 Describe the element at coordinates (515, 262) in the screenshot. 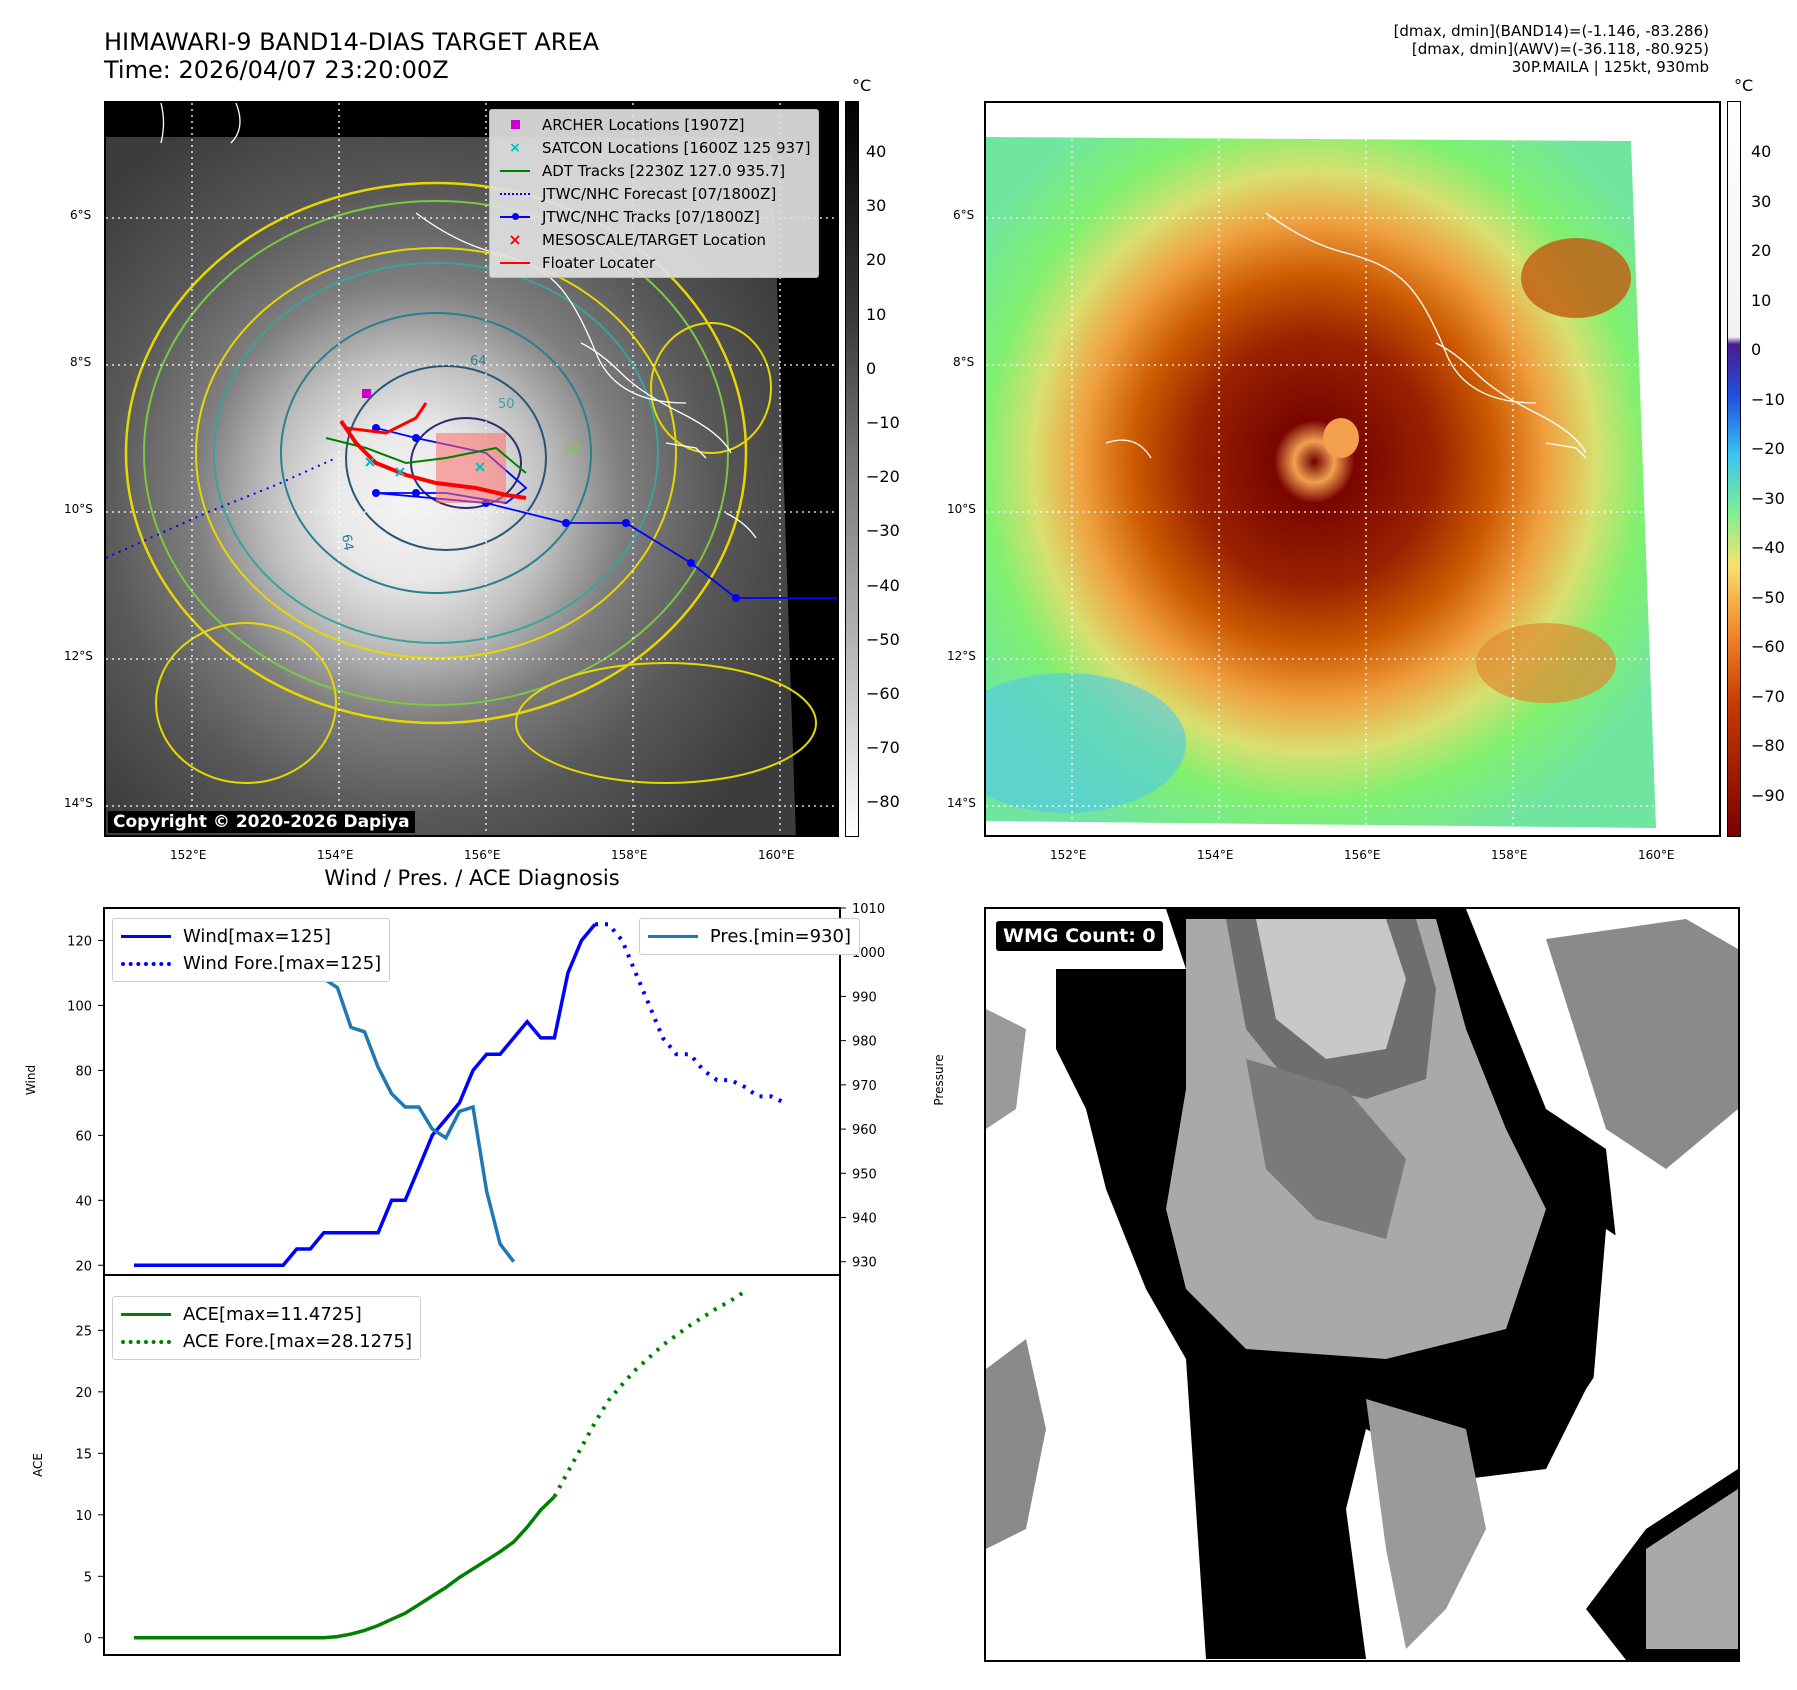

I see `red-line-icon` at that location.